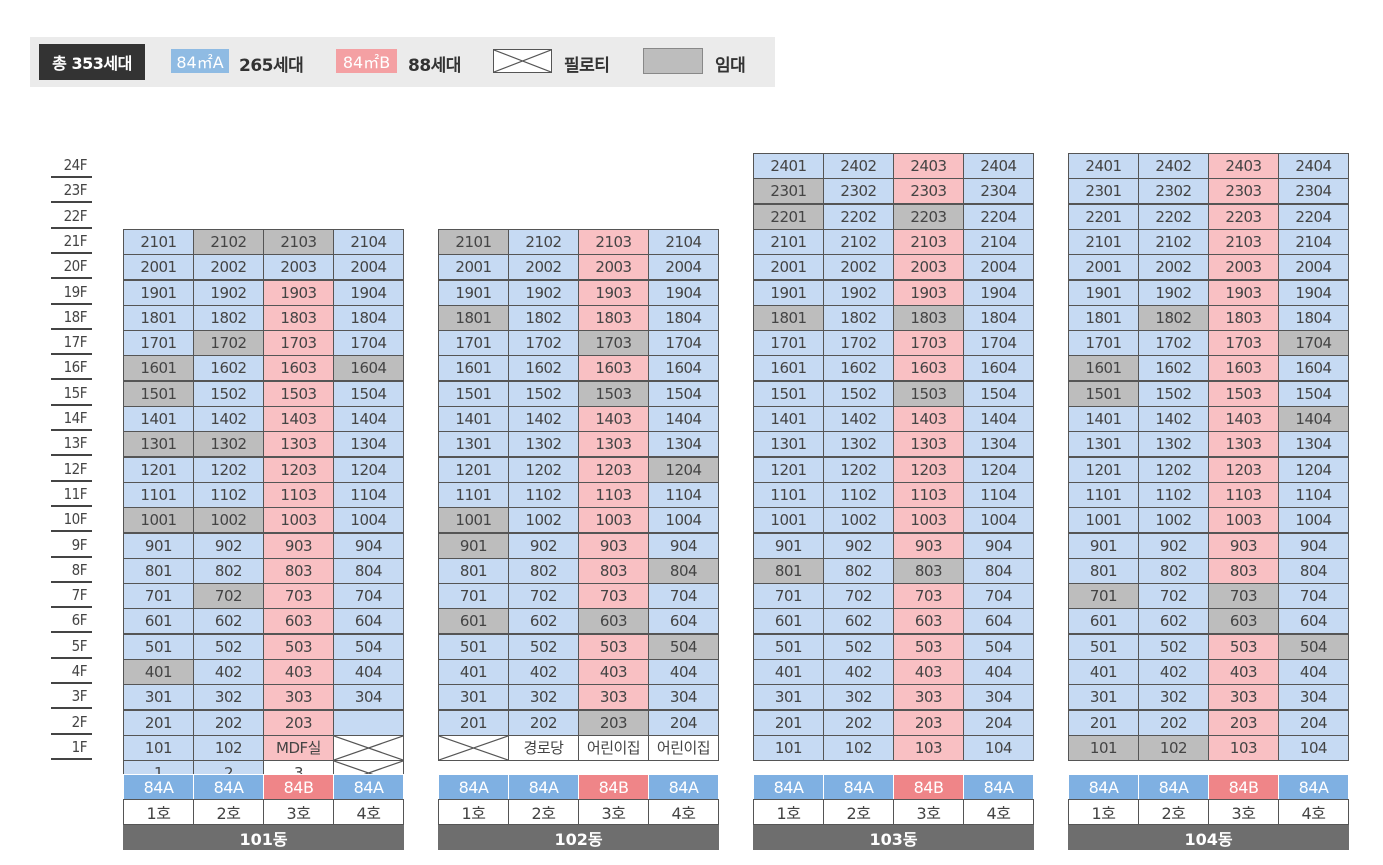  I want to click on unit-cell: 1004, so click(998, 520).